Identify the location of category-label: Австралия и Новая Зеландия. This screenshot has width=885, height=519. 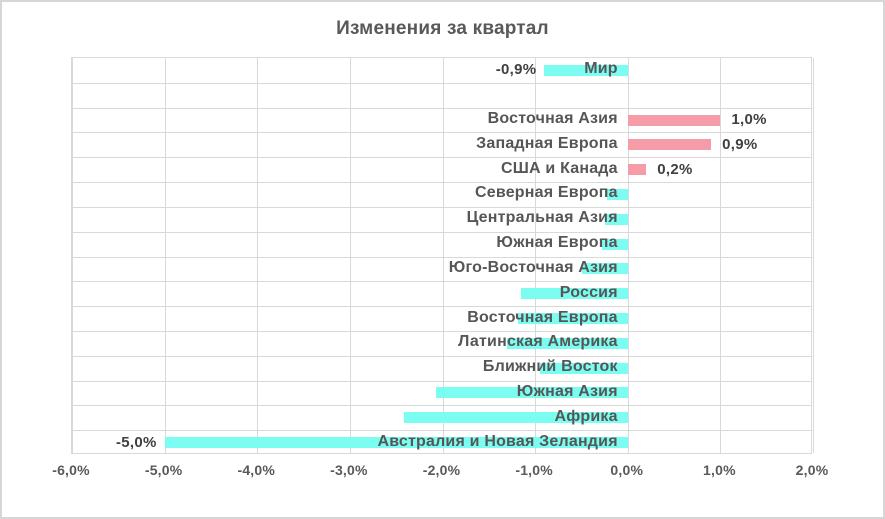
(497, 441).